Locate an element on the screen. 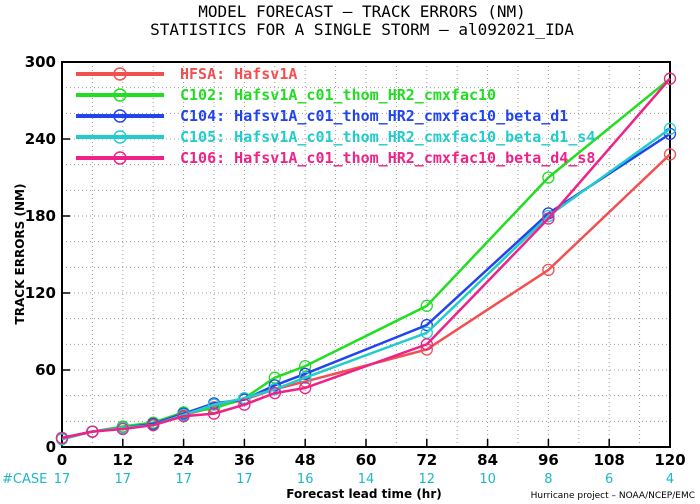  legend-entry: C102: Hafsv1A_c01_thom_HR2_cmxfac10 is located at coordinates (338, 95).